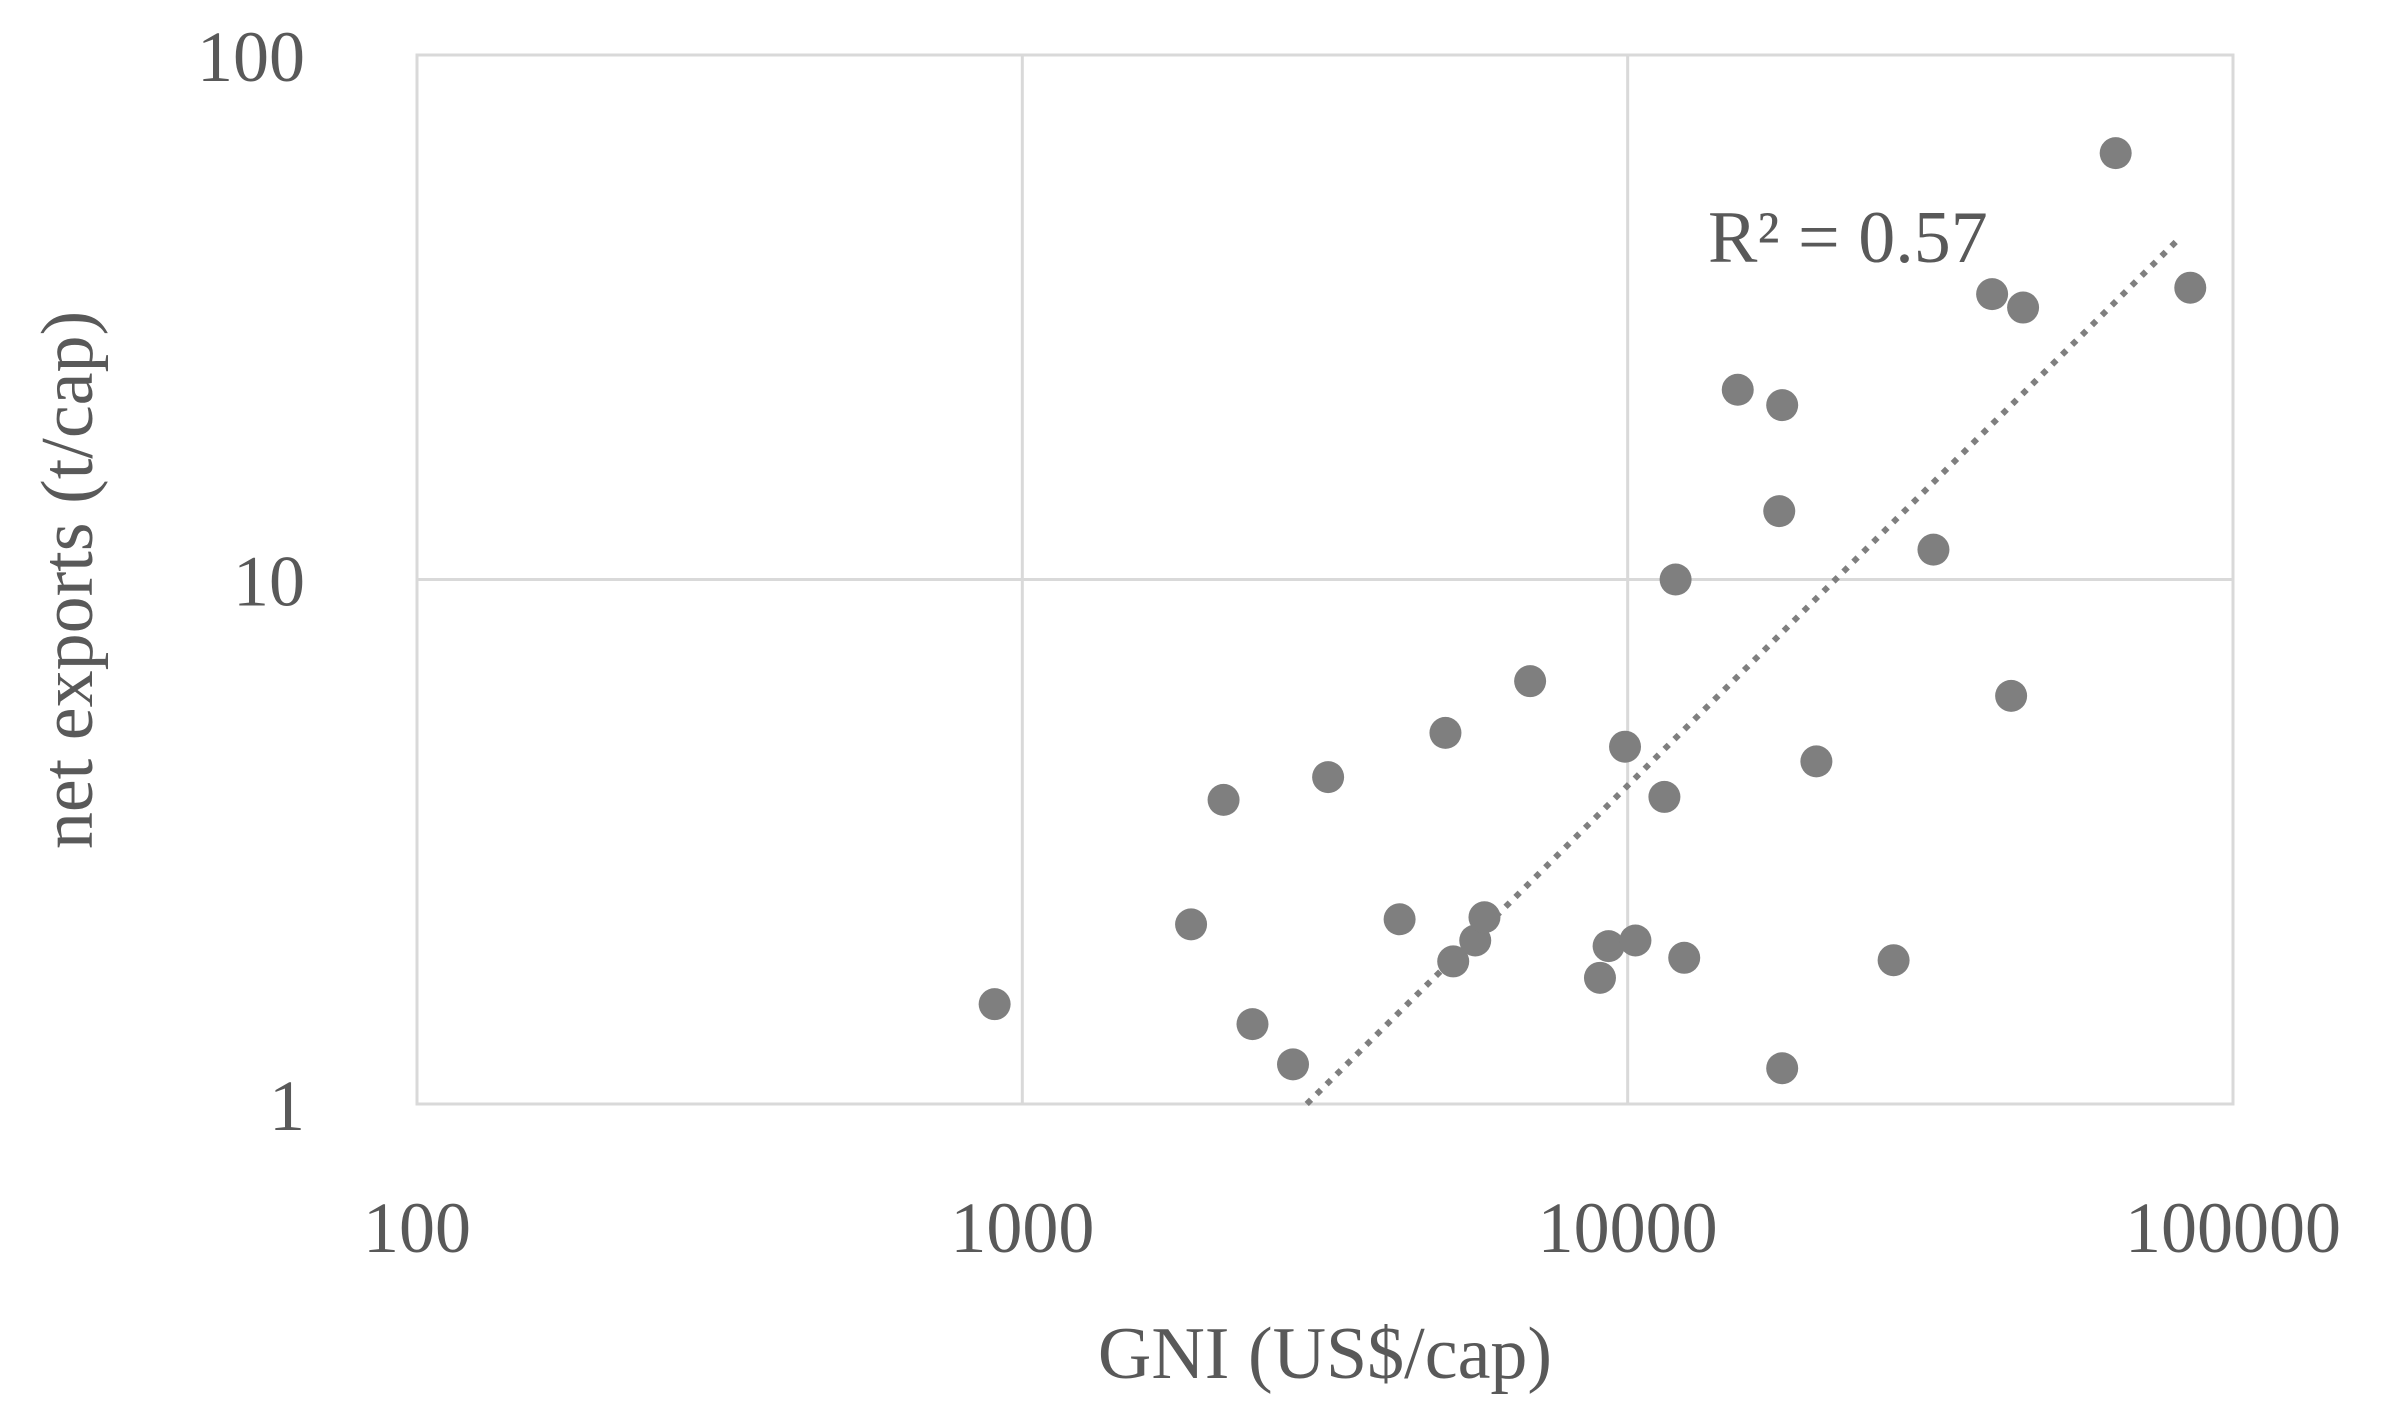 The image size is (2387, 1412). Describe the element at coordinates (251, 57) in the screenshot. I see `y-tick-label: 100` at that location.